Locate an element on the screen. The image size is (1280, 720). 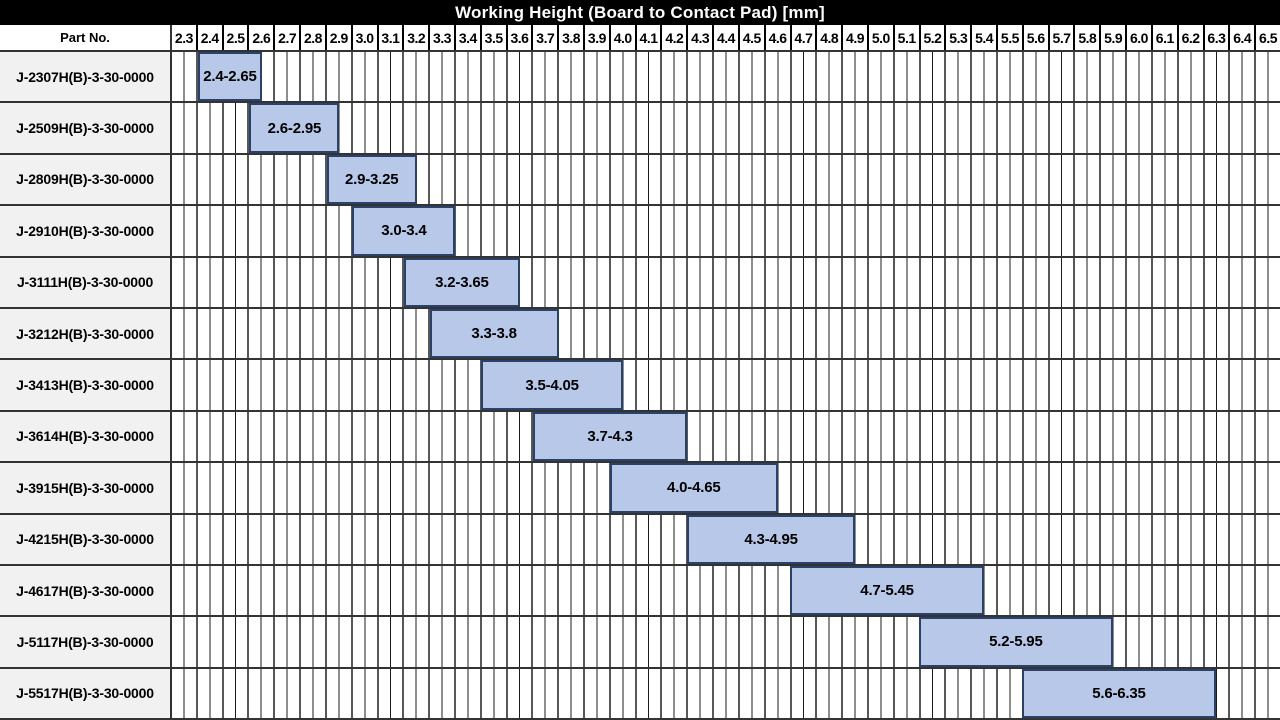
row-plot: 4.0-4.65 is located at coordinates (726, 488).